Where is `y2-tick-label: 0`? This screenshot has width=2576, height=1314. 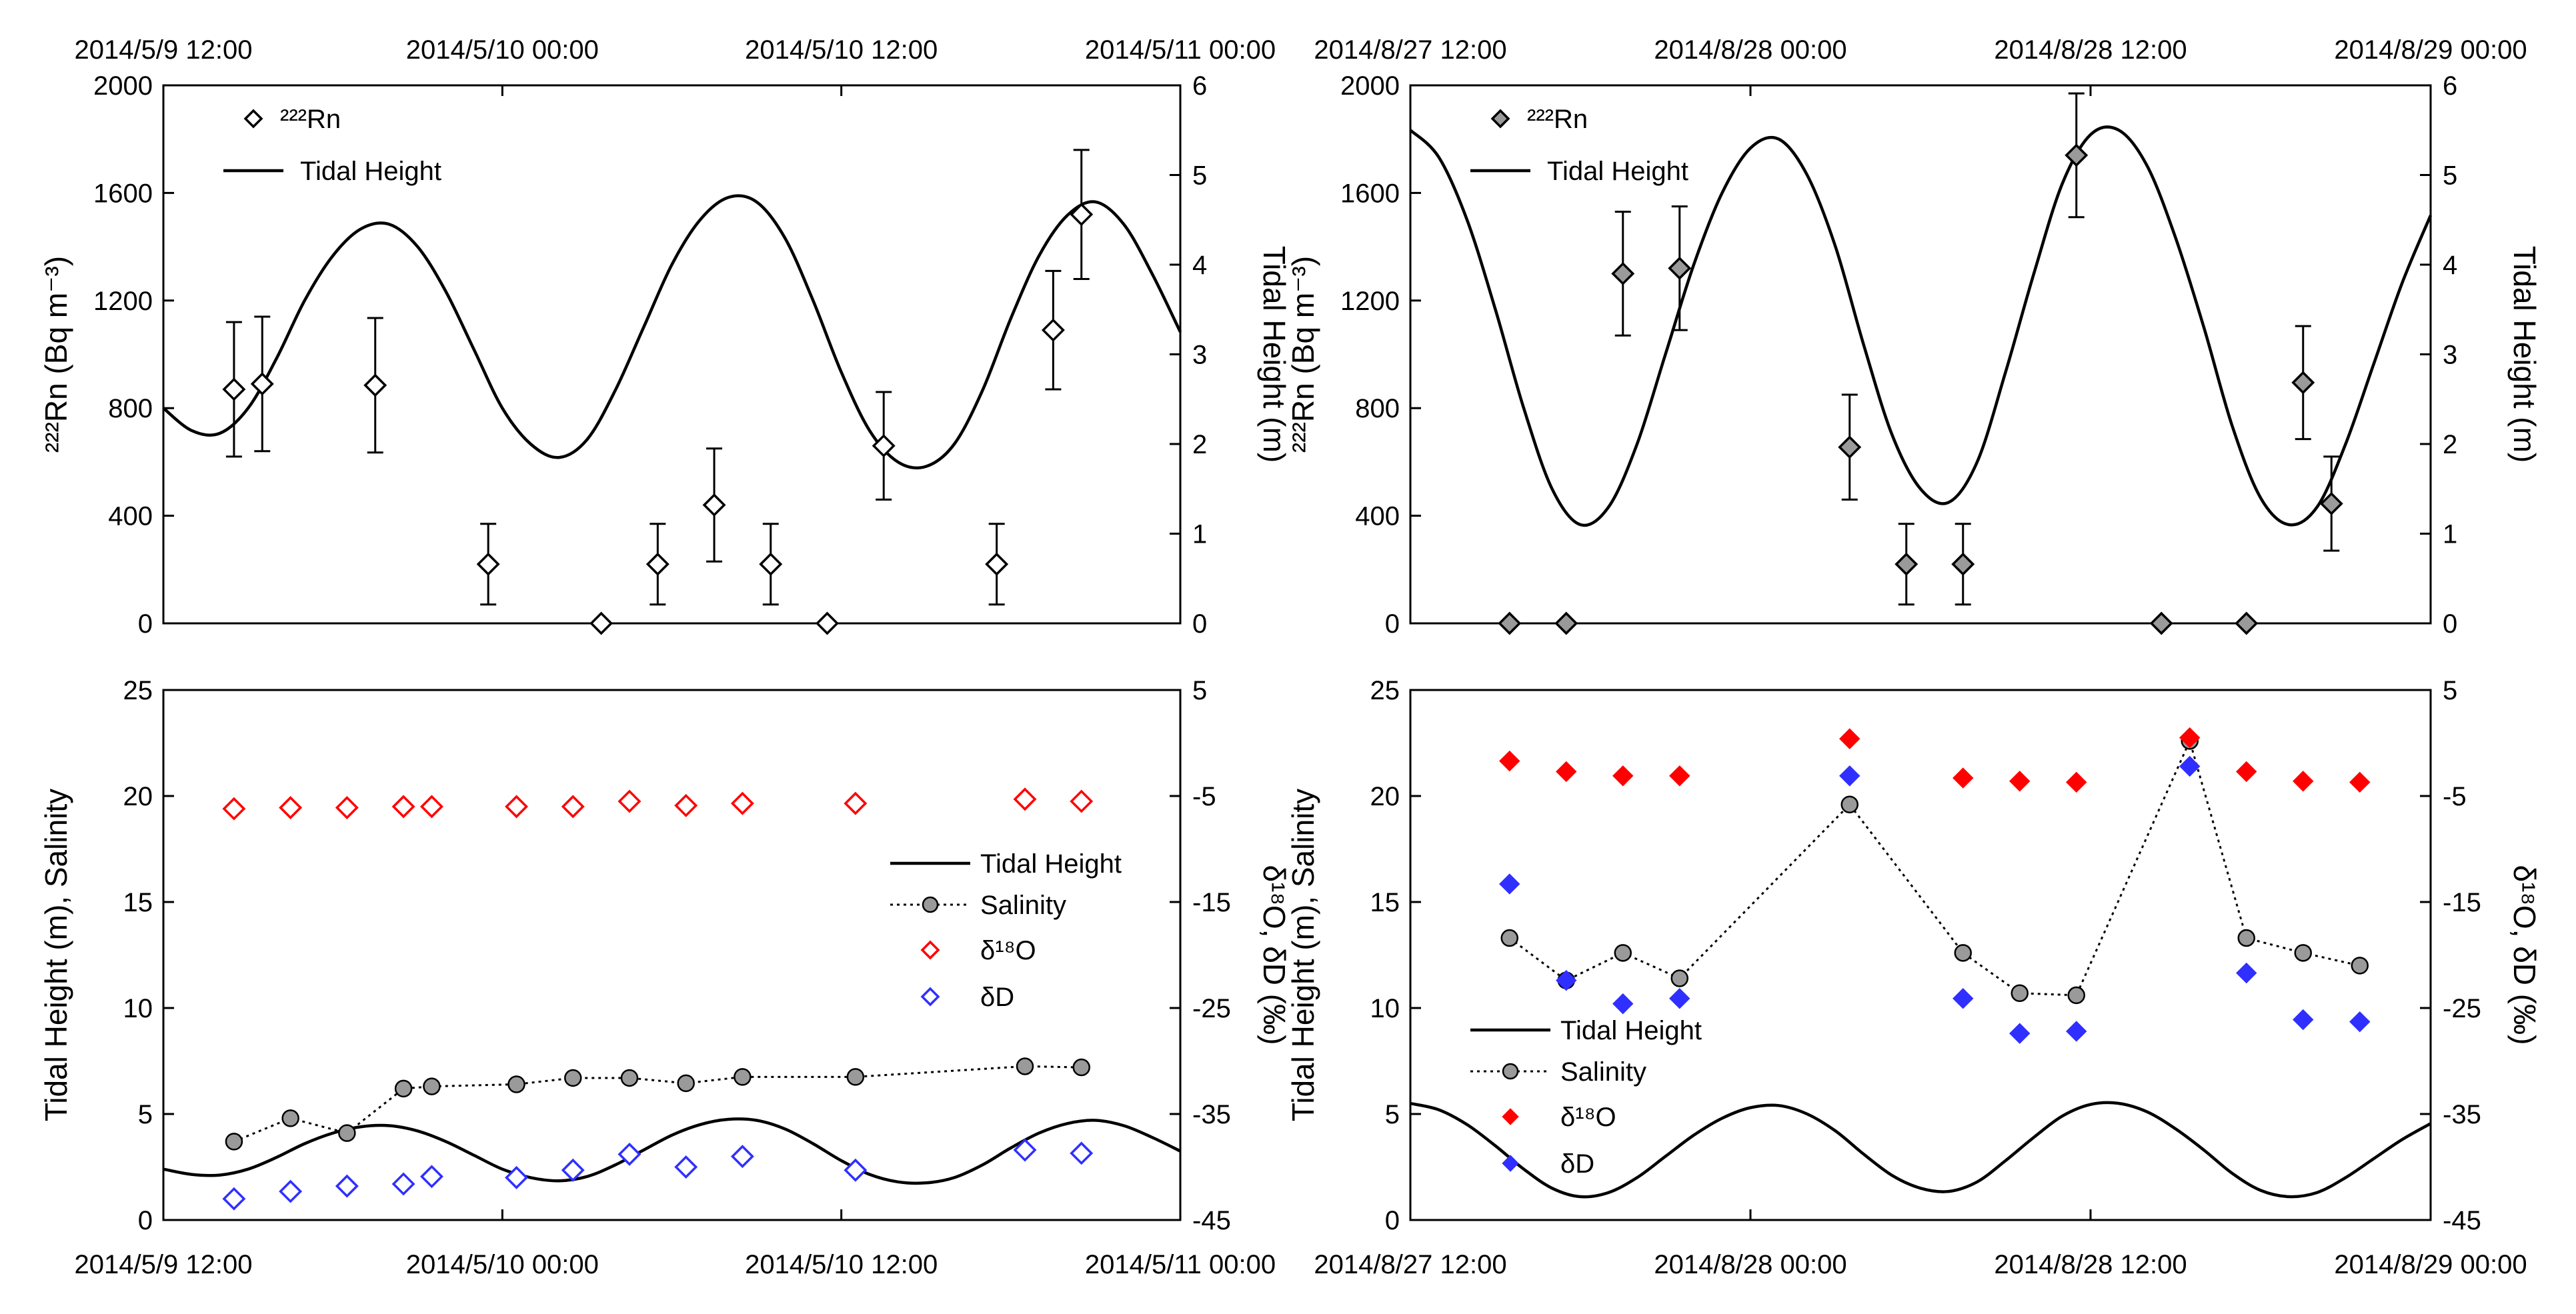 y2-tick-label: 0 is located at coordinates (1199, 624).